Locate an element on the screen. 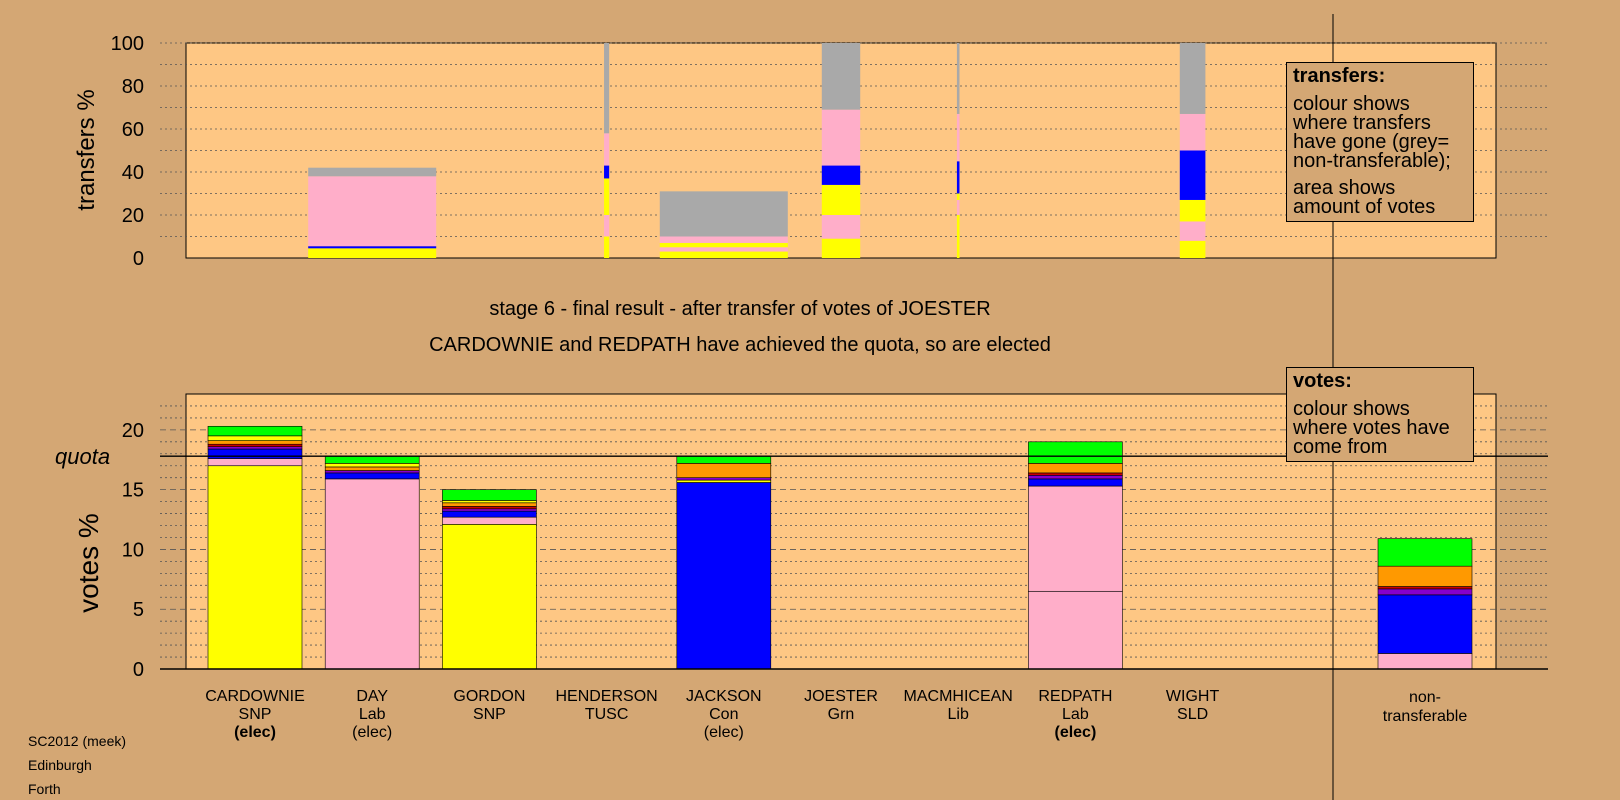 The width and height of the screenshot is (1620, 800). candidate-party: Lib is located at coordinates (958, 714).